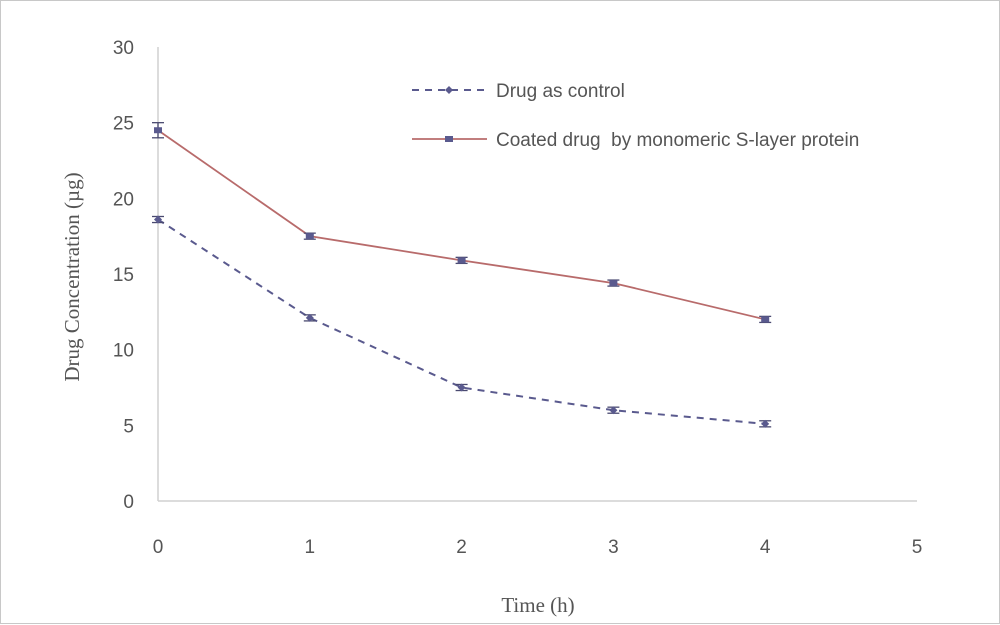 Image resolution: width=1000 pixels, height=625 pixels. I want to click on y-tick-label: 20, so click(123, 199).